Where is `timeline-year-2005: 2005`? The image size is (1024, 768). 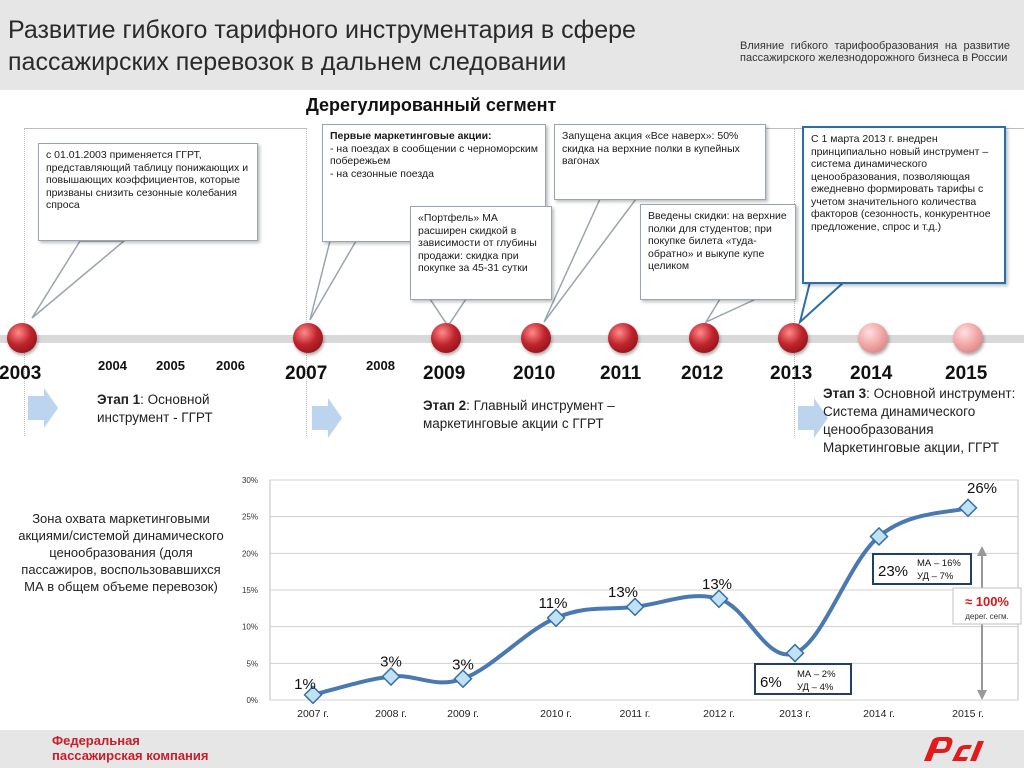
timeline-year-2005: 2005 is located at coordinates (170, 365).